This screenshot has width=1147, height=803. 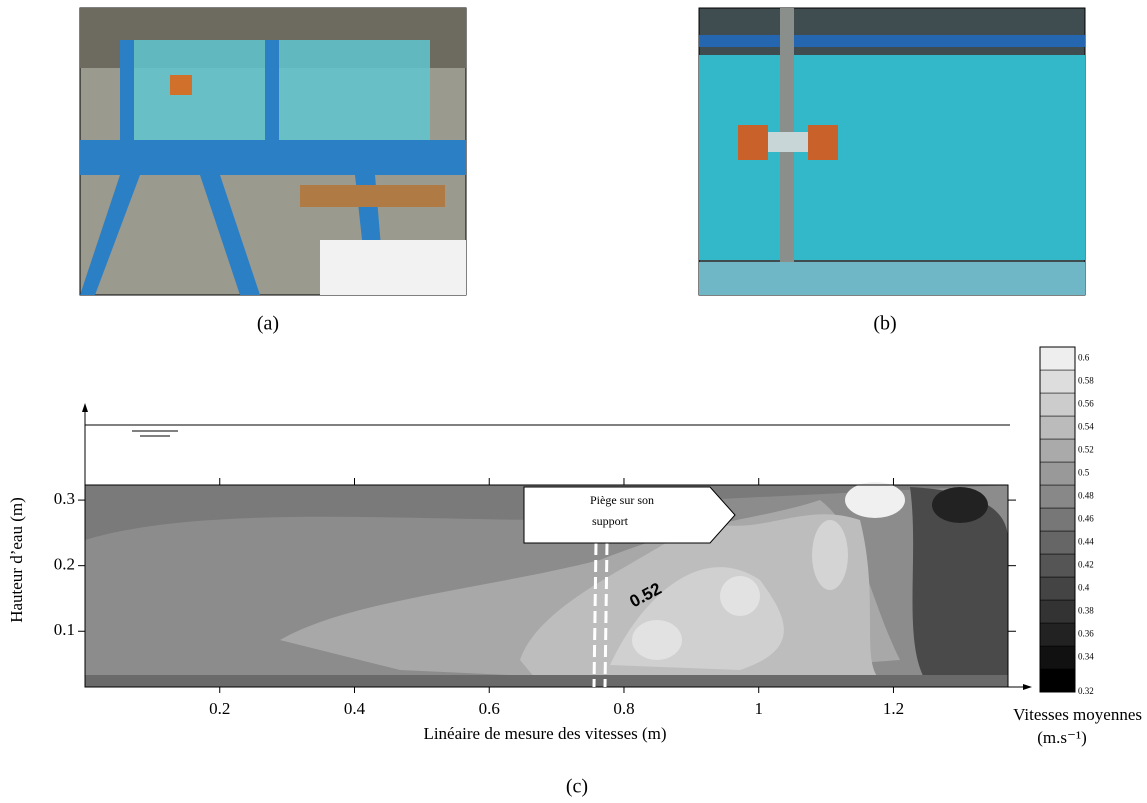 I want to click on x-tick-label: 0.4, so click(x=355, y=708).